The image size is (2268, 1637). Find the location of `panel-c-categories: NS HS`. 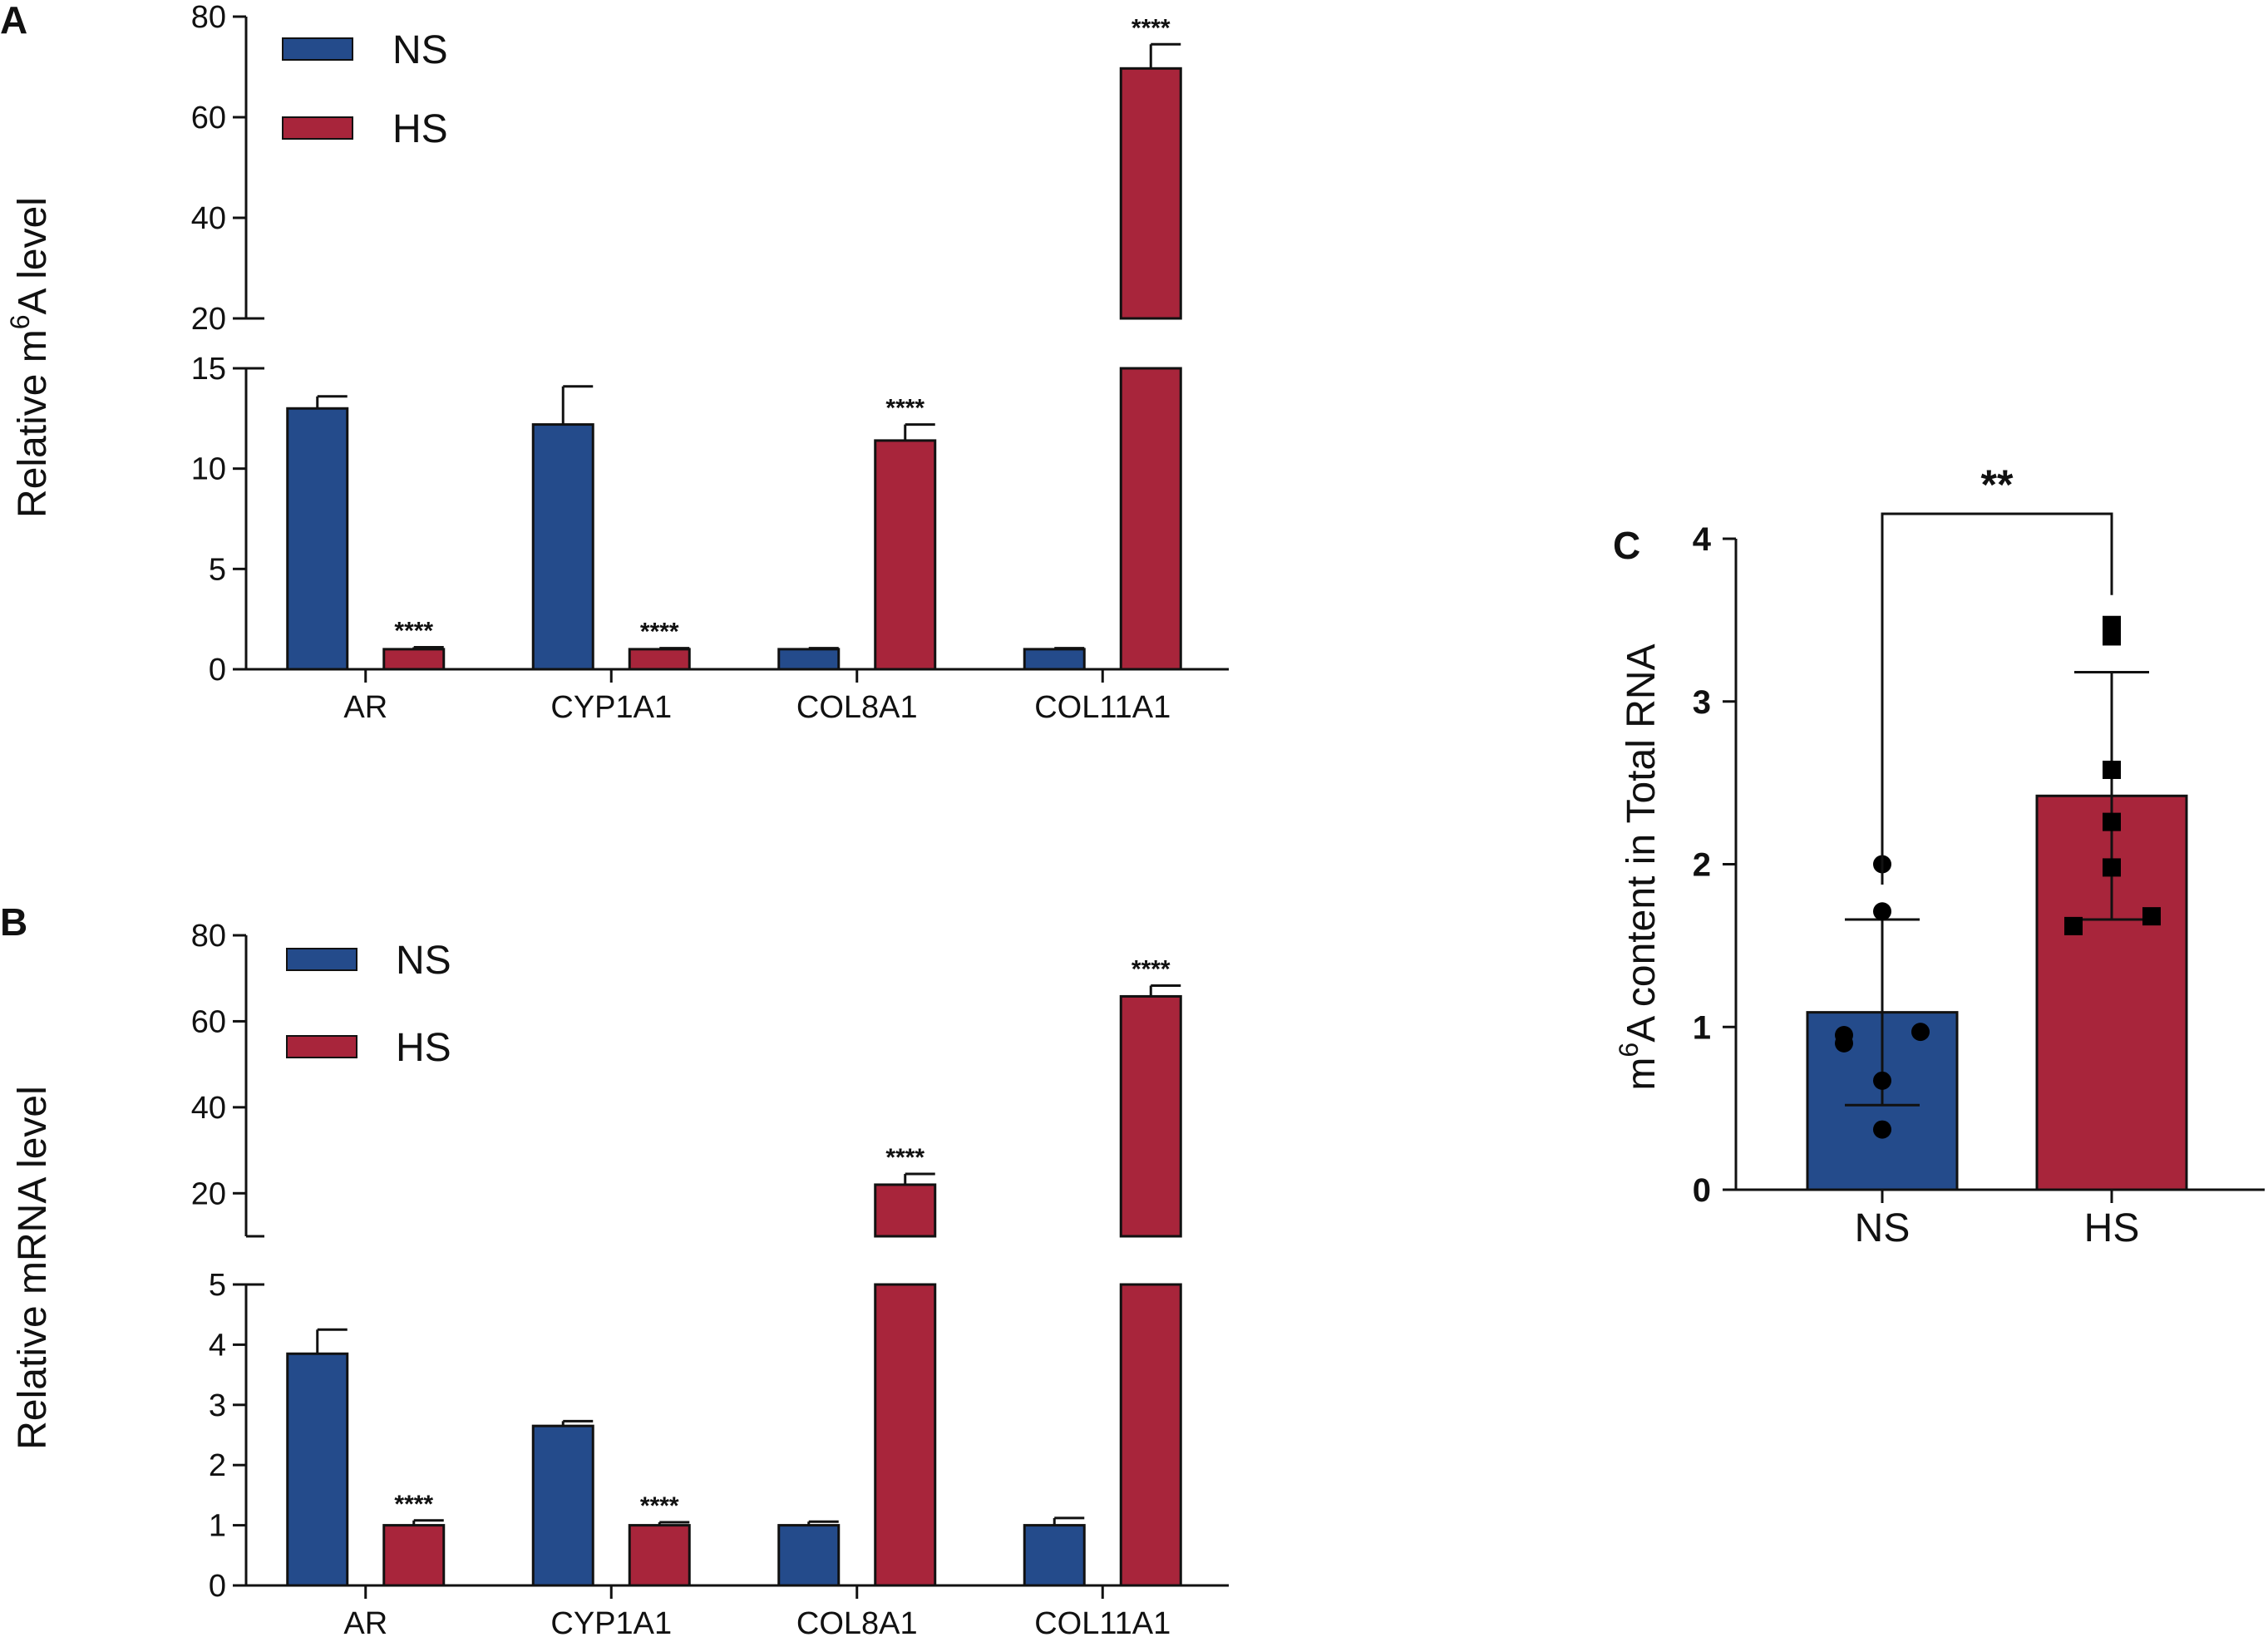

panel-c-categories: NS HS is located at coordinates (1998, 1220).